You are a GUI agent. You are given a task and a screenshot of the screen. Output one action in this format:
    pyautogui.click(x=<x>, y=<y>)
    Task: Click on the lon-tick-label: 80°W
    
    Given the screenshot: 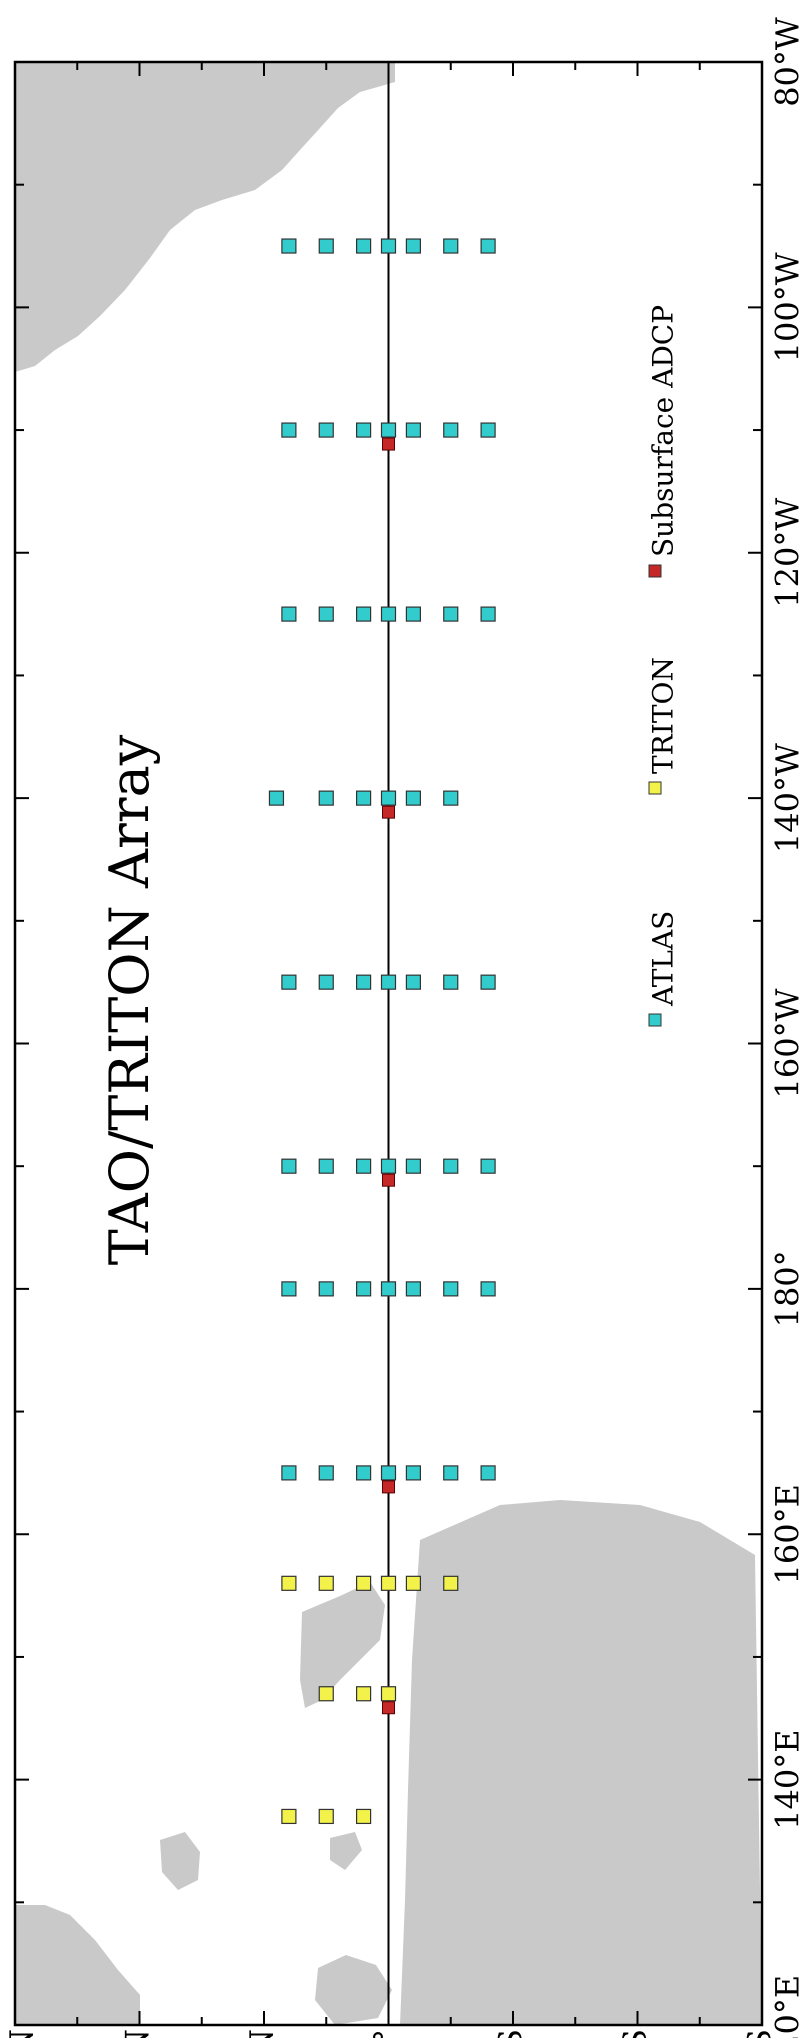 What is the action you would take?
    pyautogui.click(x=785, y=62)
    